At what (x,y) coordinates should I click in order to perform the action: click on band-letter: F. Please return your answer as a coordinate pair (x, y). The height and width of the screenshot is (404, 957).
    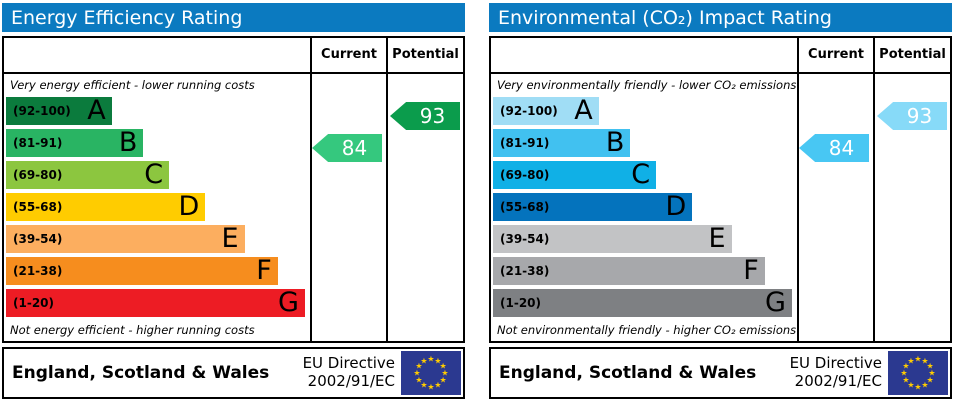
    Looking at the image, I should click on (751, 270).